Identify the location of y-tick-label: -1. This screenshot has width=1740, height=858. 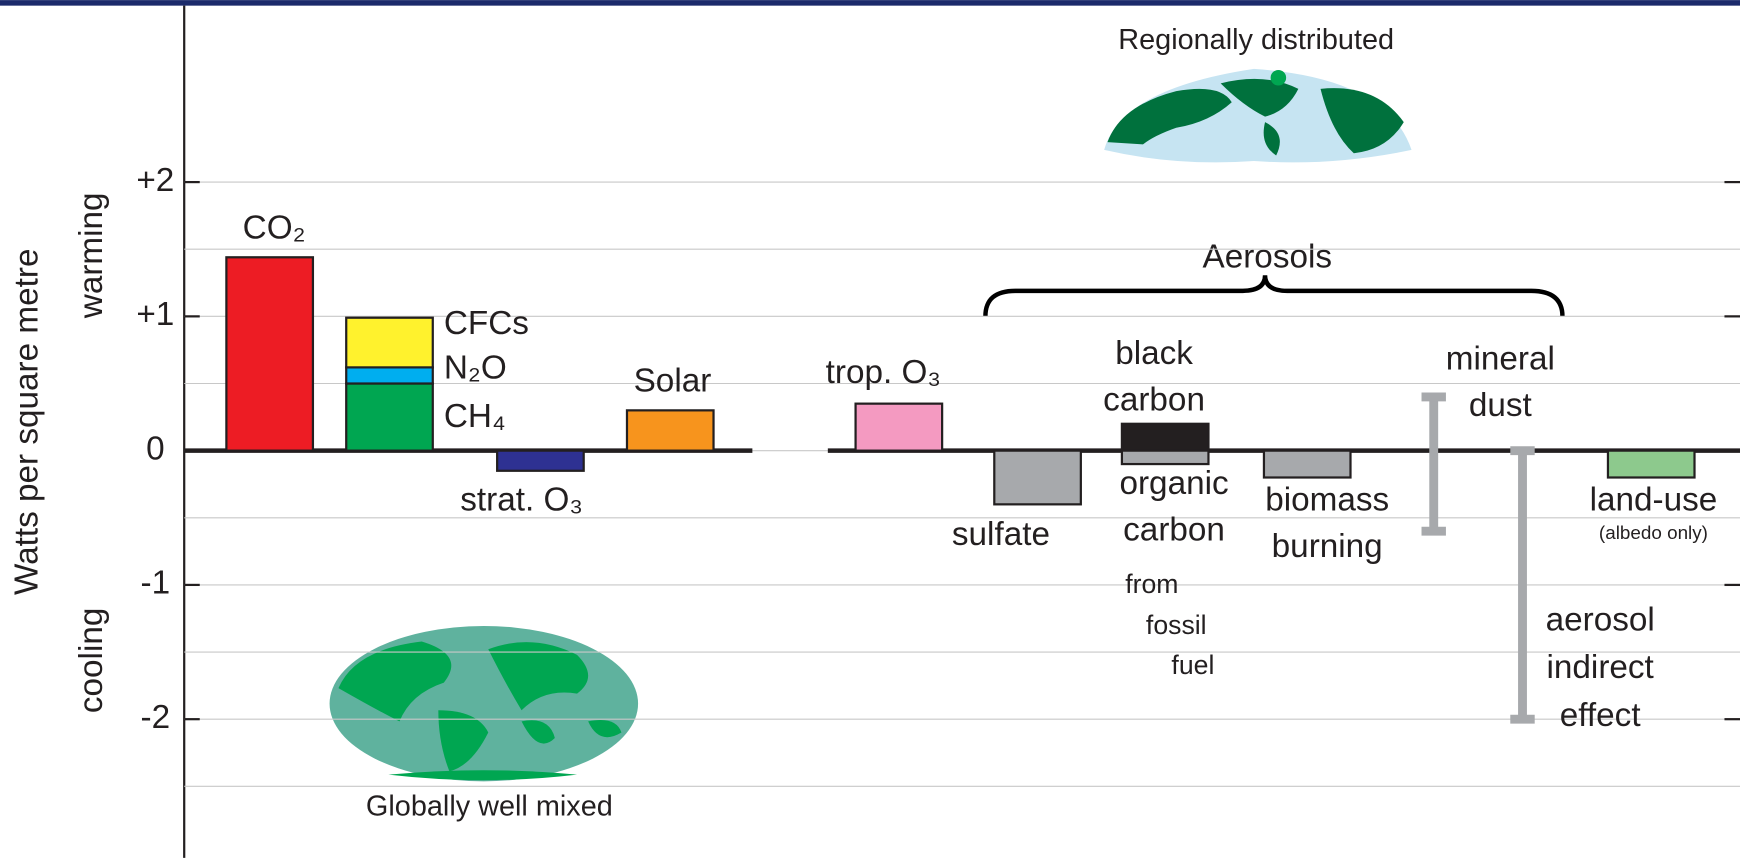
(156, 583).